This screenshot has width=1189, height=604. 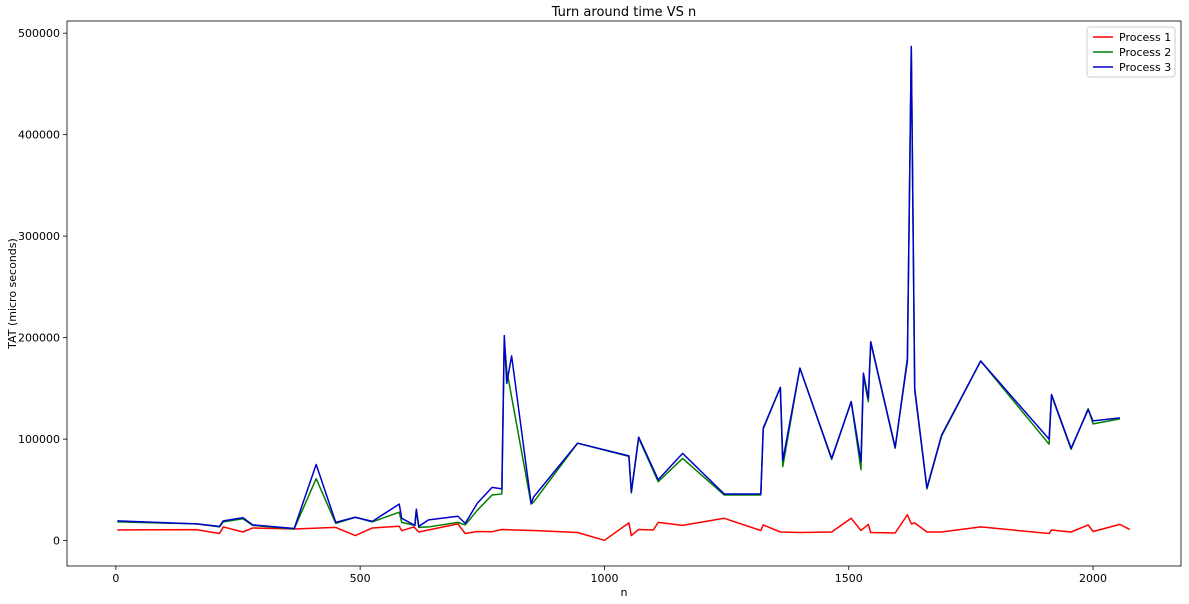 I want to click on x-tick-label: 0, so click(x=115, y=578).